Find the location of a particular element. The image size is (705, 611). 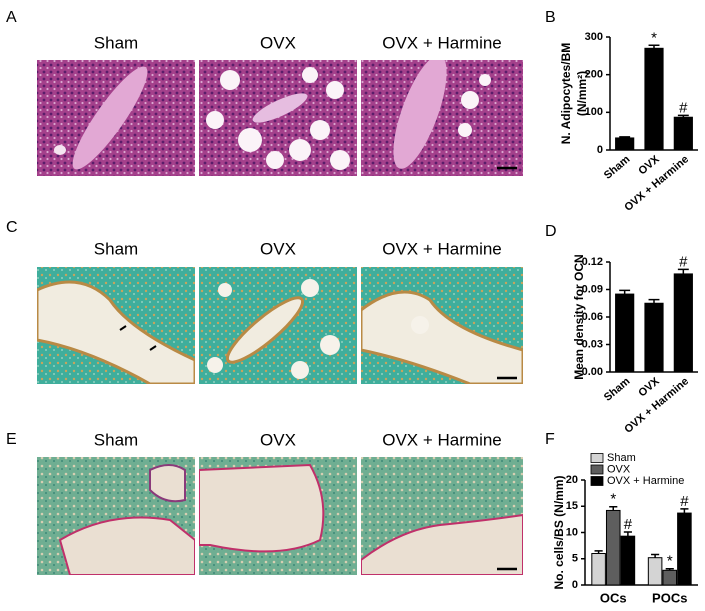

legend-label: Sham is located at coordinates (621, 458).